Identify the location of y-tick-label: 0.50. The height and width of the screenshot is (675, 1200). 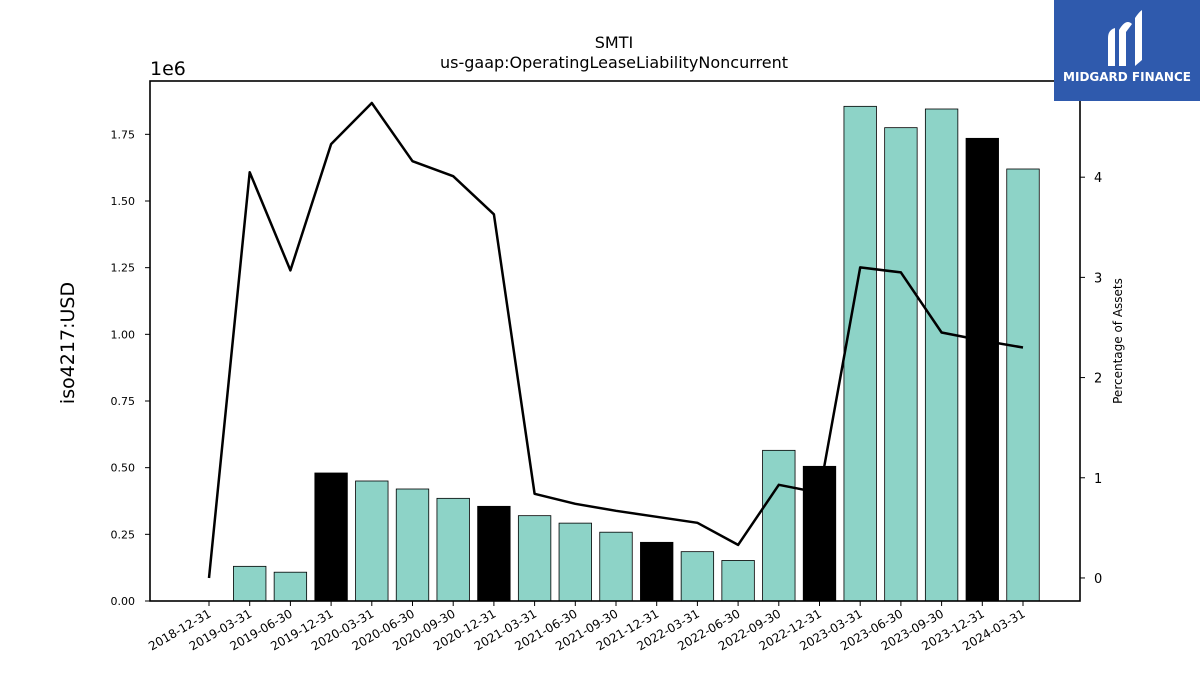
(123, 468).